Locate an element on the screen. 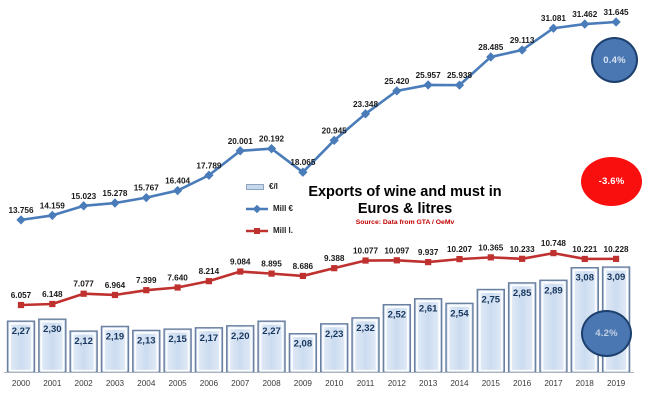 The height and width of the screenshot is (401, 650). mill-l-label-2008: 8.895 is located at coordinates (271, 264).